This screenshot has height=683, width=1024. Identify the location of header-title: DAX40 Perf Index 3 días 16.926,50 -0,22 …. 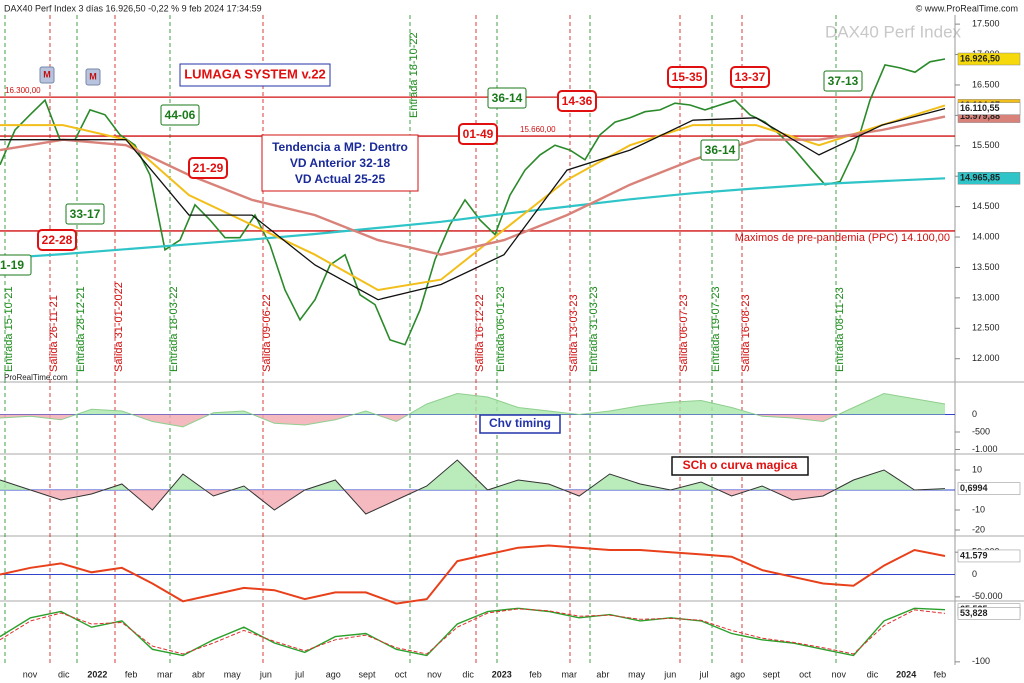
(133, 8).